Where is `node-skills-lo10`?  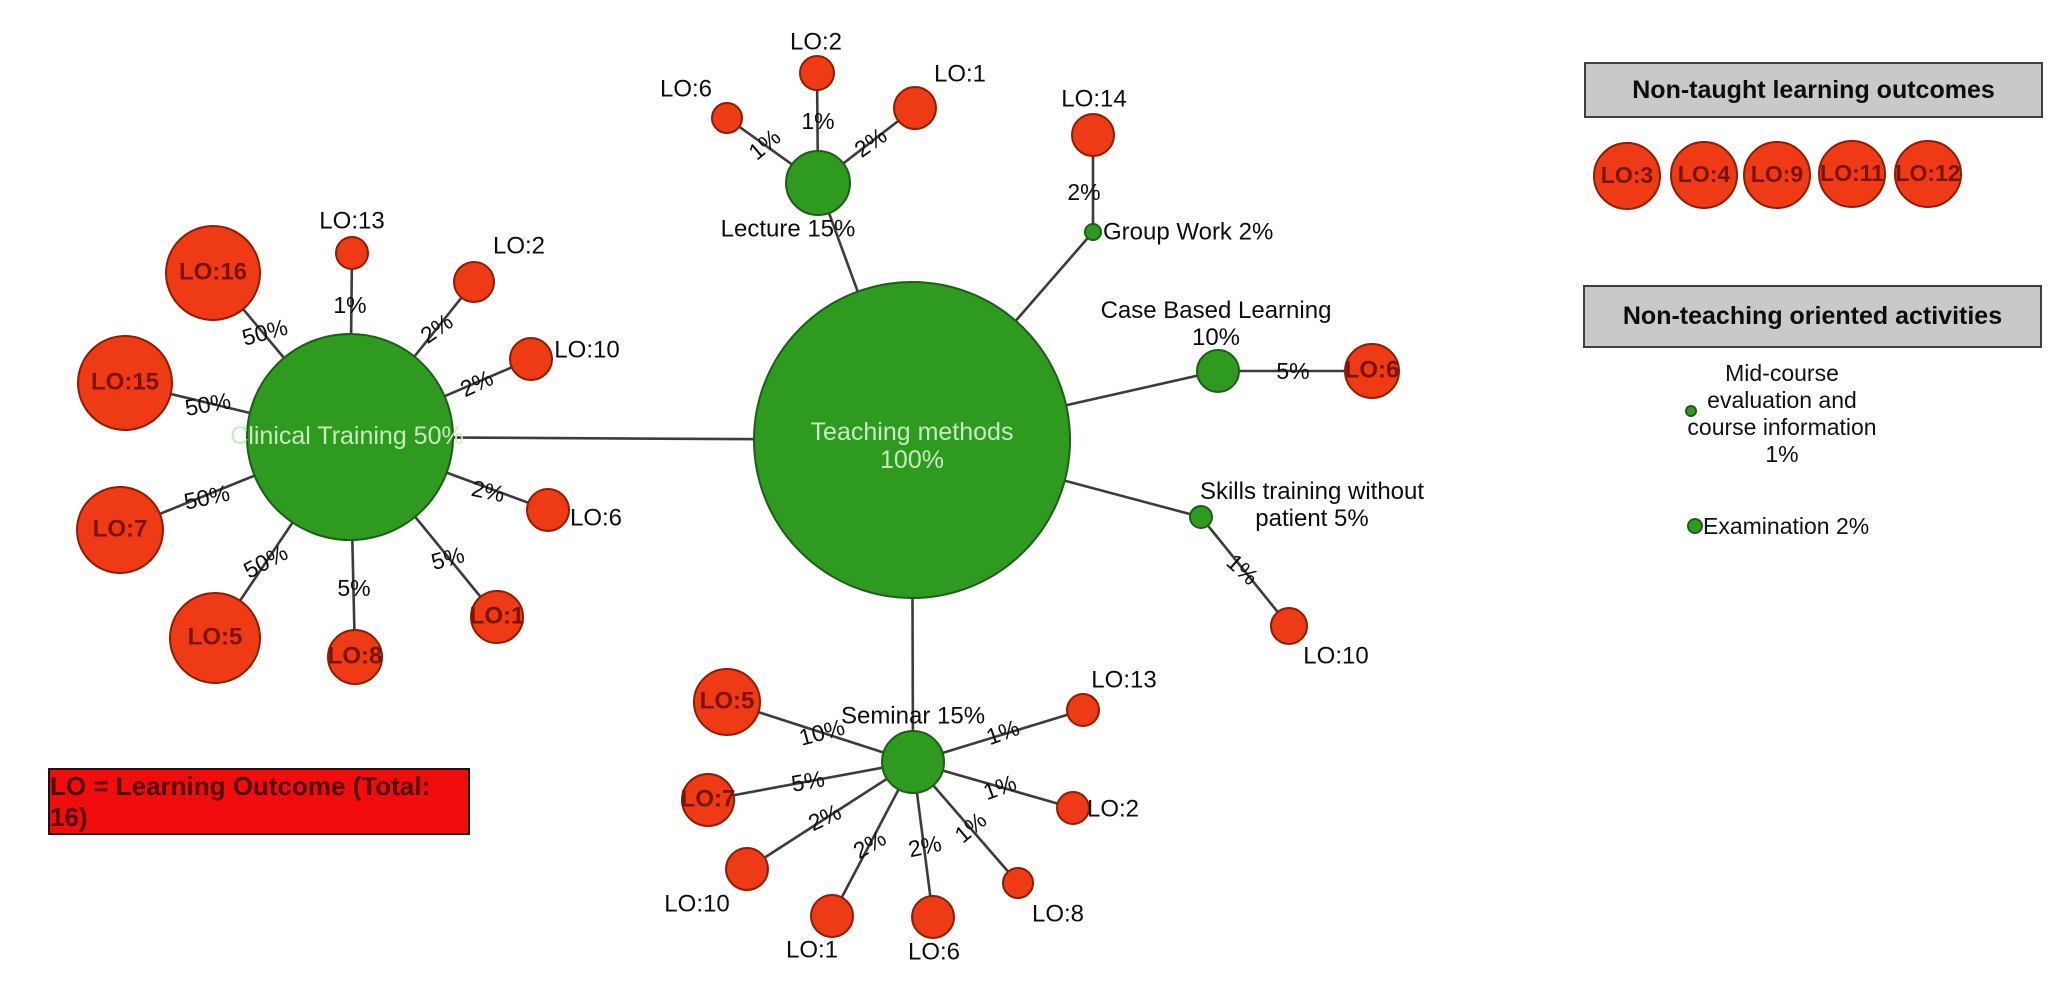 node-skills-lo10 is located at coordinates (1289, 626).